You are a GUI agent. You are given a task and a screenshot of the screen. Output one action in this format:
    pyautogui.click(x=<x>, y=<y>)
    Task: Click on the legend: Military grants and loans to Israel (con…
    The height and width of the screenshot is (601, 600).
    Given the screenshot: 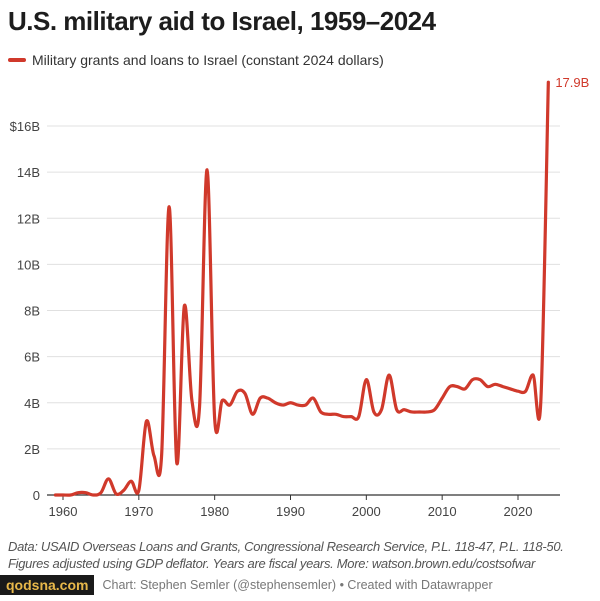 What is the action you would take?
    pyautogui.click(x=196, y=60)
    